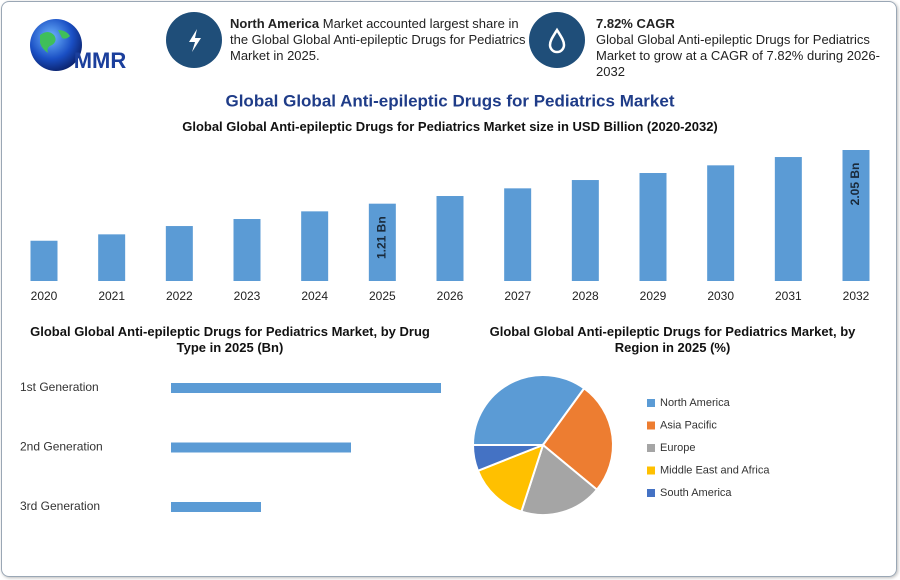 The image size is (900, 580). Describe the element at coordinates (314, 296) in the screenshot. I see `x-tick-label: 2024` at that location.